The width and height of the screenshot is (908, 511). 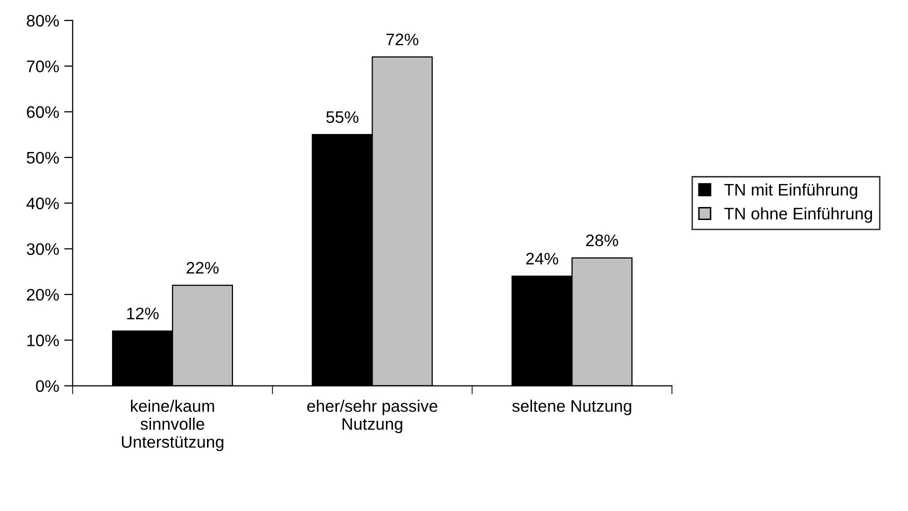 What do you see at coordinates (542, 258) in the screenshot?
I see `data-label: 24%` at bounding box center [542, 258].